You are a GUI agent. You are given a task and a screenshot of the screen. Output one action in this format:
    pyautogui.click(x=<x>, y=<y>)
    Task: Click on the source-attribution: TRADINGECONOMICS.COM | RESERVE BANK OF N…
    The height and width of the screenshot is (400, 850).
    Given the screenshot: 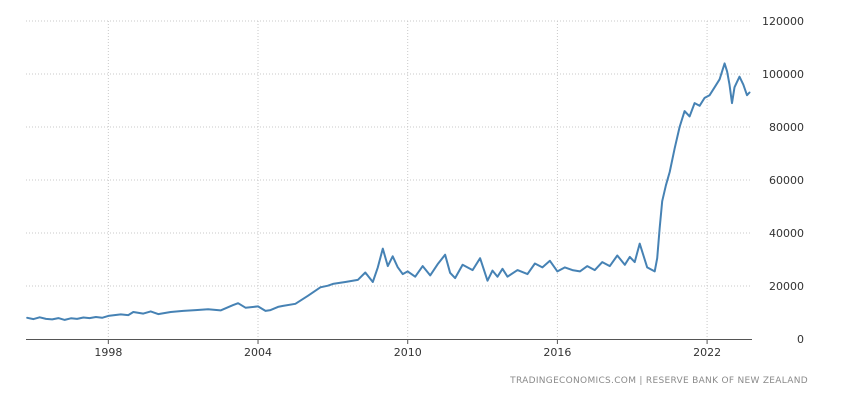 What is the action you would take?
    pyautogui.click(x=659, y=381)
    